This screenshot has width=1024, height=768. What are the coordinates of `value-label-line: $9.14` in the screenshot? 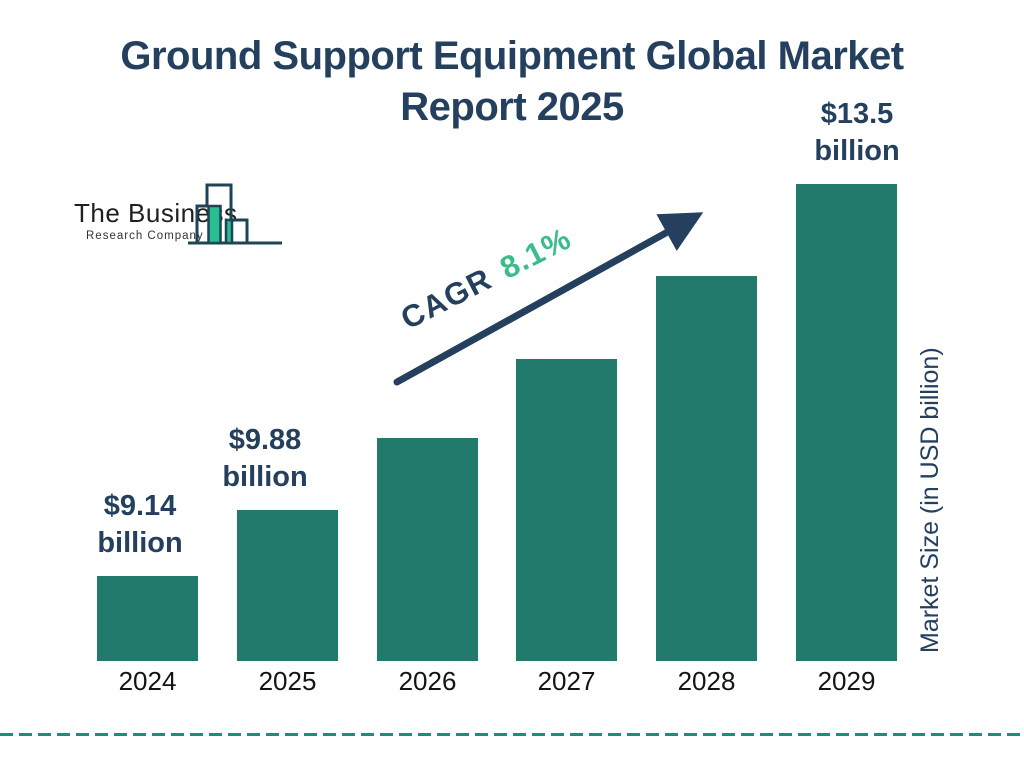 It's located at (140, 506).